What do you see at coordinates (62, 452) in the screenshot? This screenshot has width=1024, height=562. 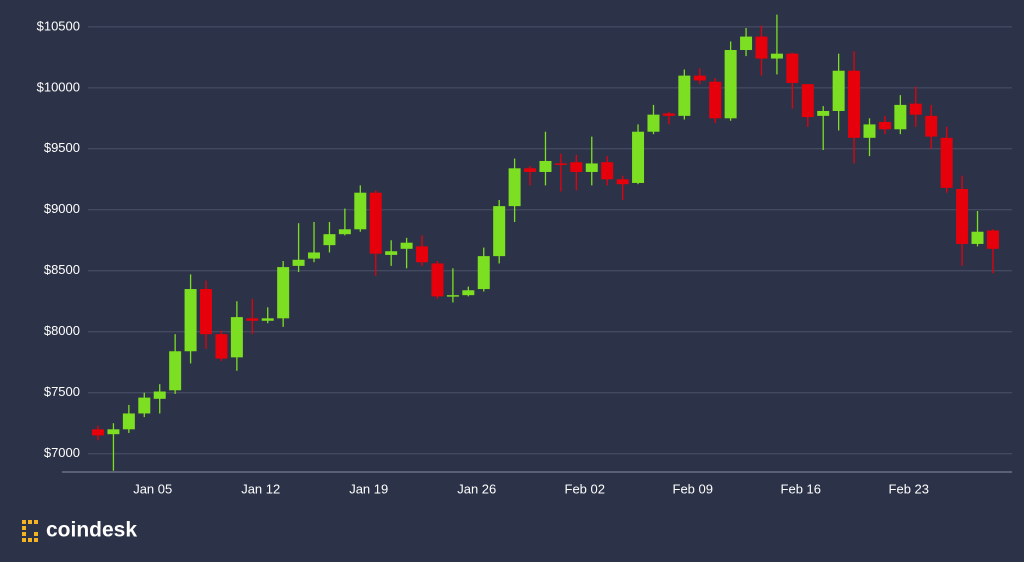 I see `y-tick-label: $7000` at bounding box center [62, 452].